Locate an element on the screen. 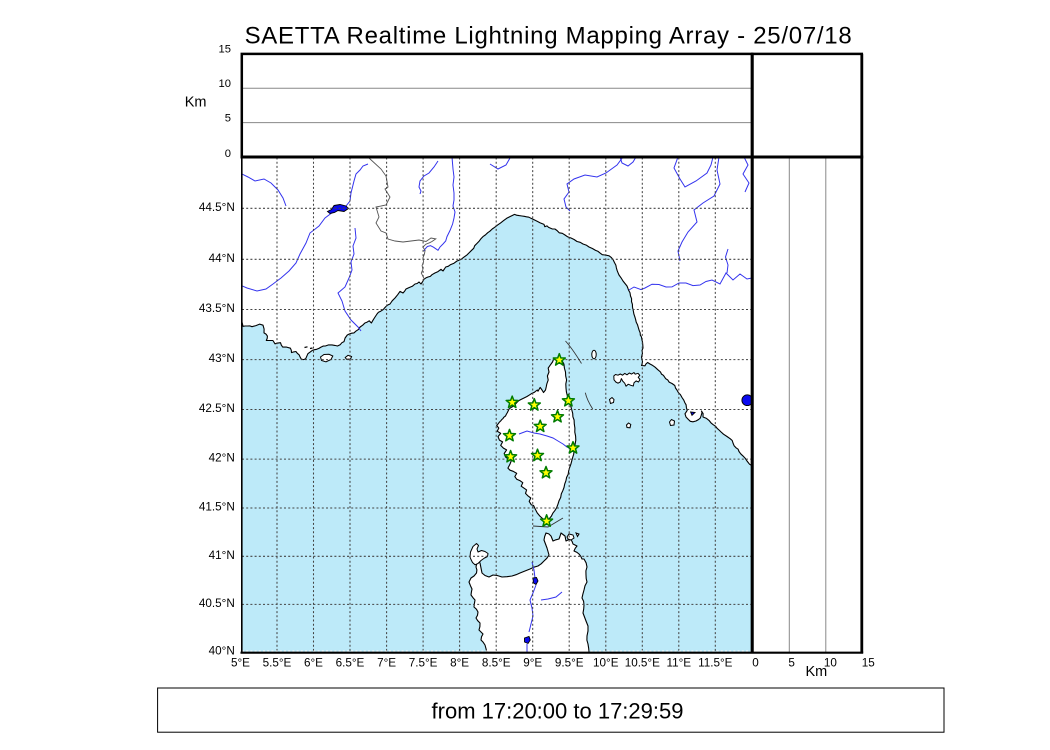 The height and width of the screenshot is (750, 1050). svg-text: 40°N is located at coordinates (222, 651).